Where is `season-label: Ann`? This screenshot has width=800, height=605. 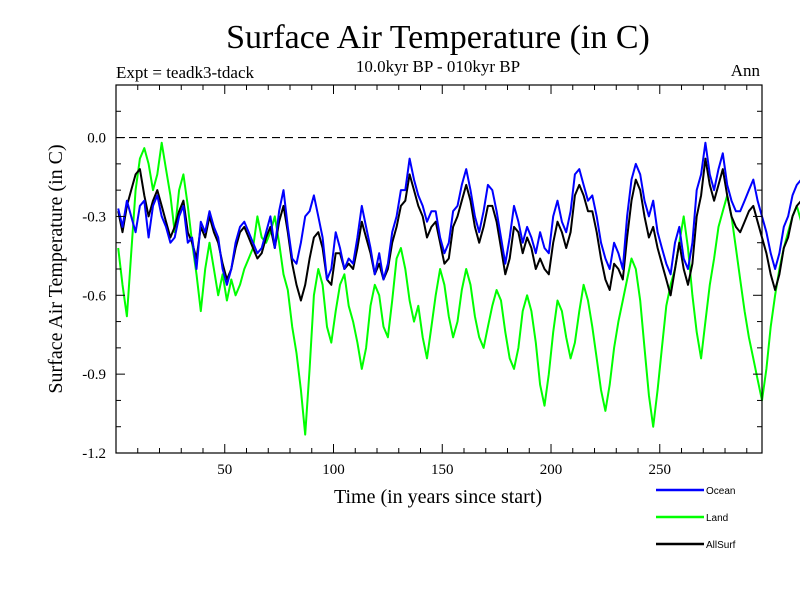 season-label: Ann is located at coordinates (746, 70).